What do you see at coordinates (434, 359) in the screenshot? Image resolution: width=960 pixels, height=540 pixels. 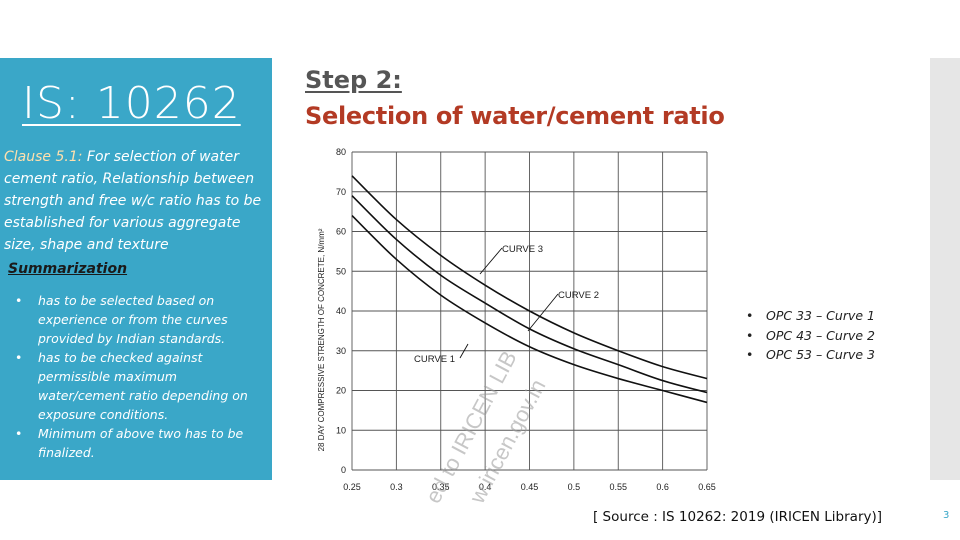 I see `curve-label-1: CURVE 1` at bounding box center [434, 359].